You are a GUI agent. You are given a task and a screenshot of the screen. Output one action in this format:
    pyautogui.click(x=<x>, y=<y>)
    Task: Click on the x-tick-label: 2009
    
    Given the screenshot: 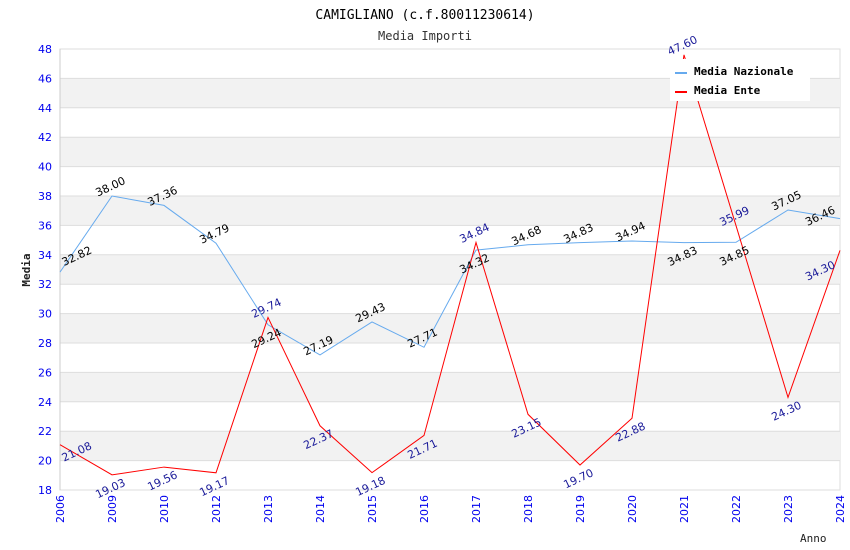 What is the action you would take?
    pyautogui.click(x=112, y=509)
    